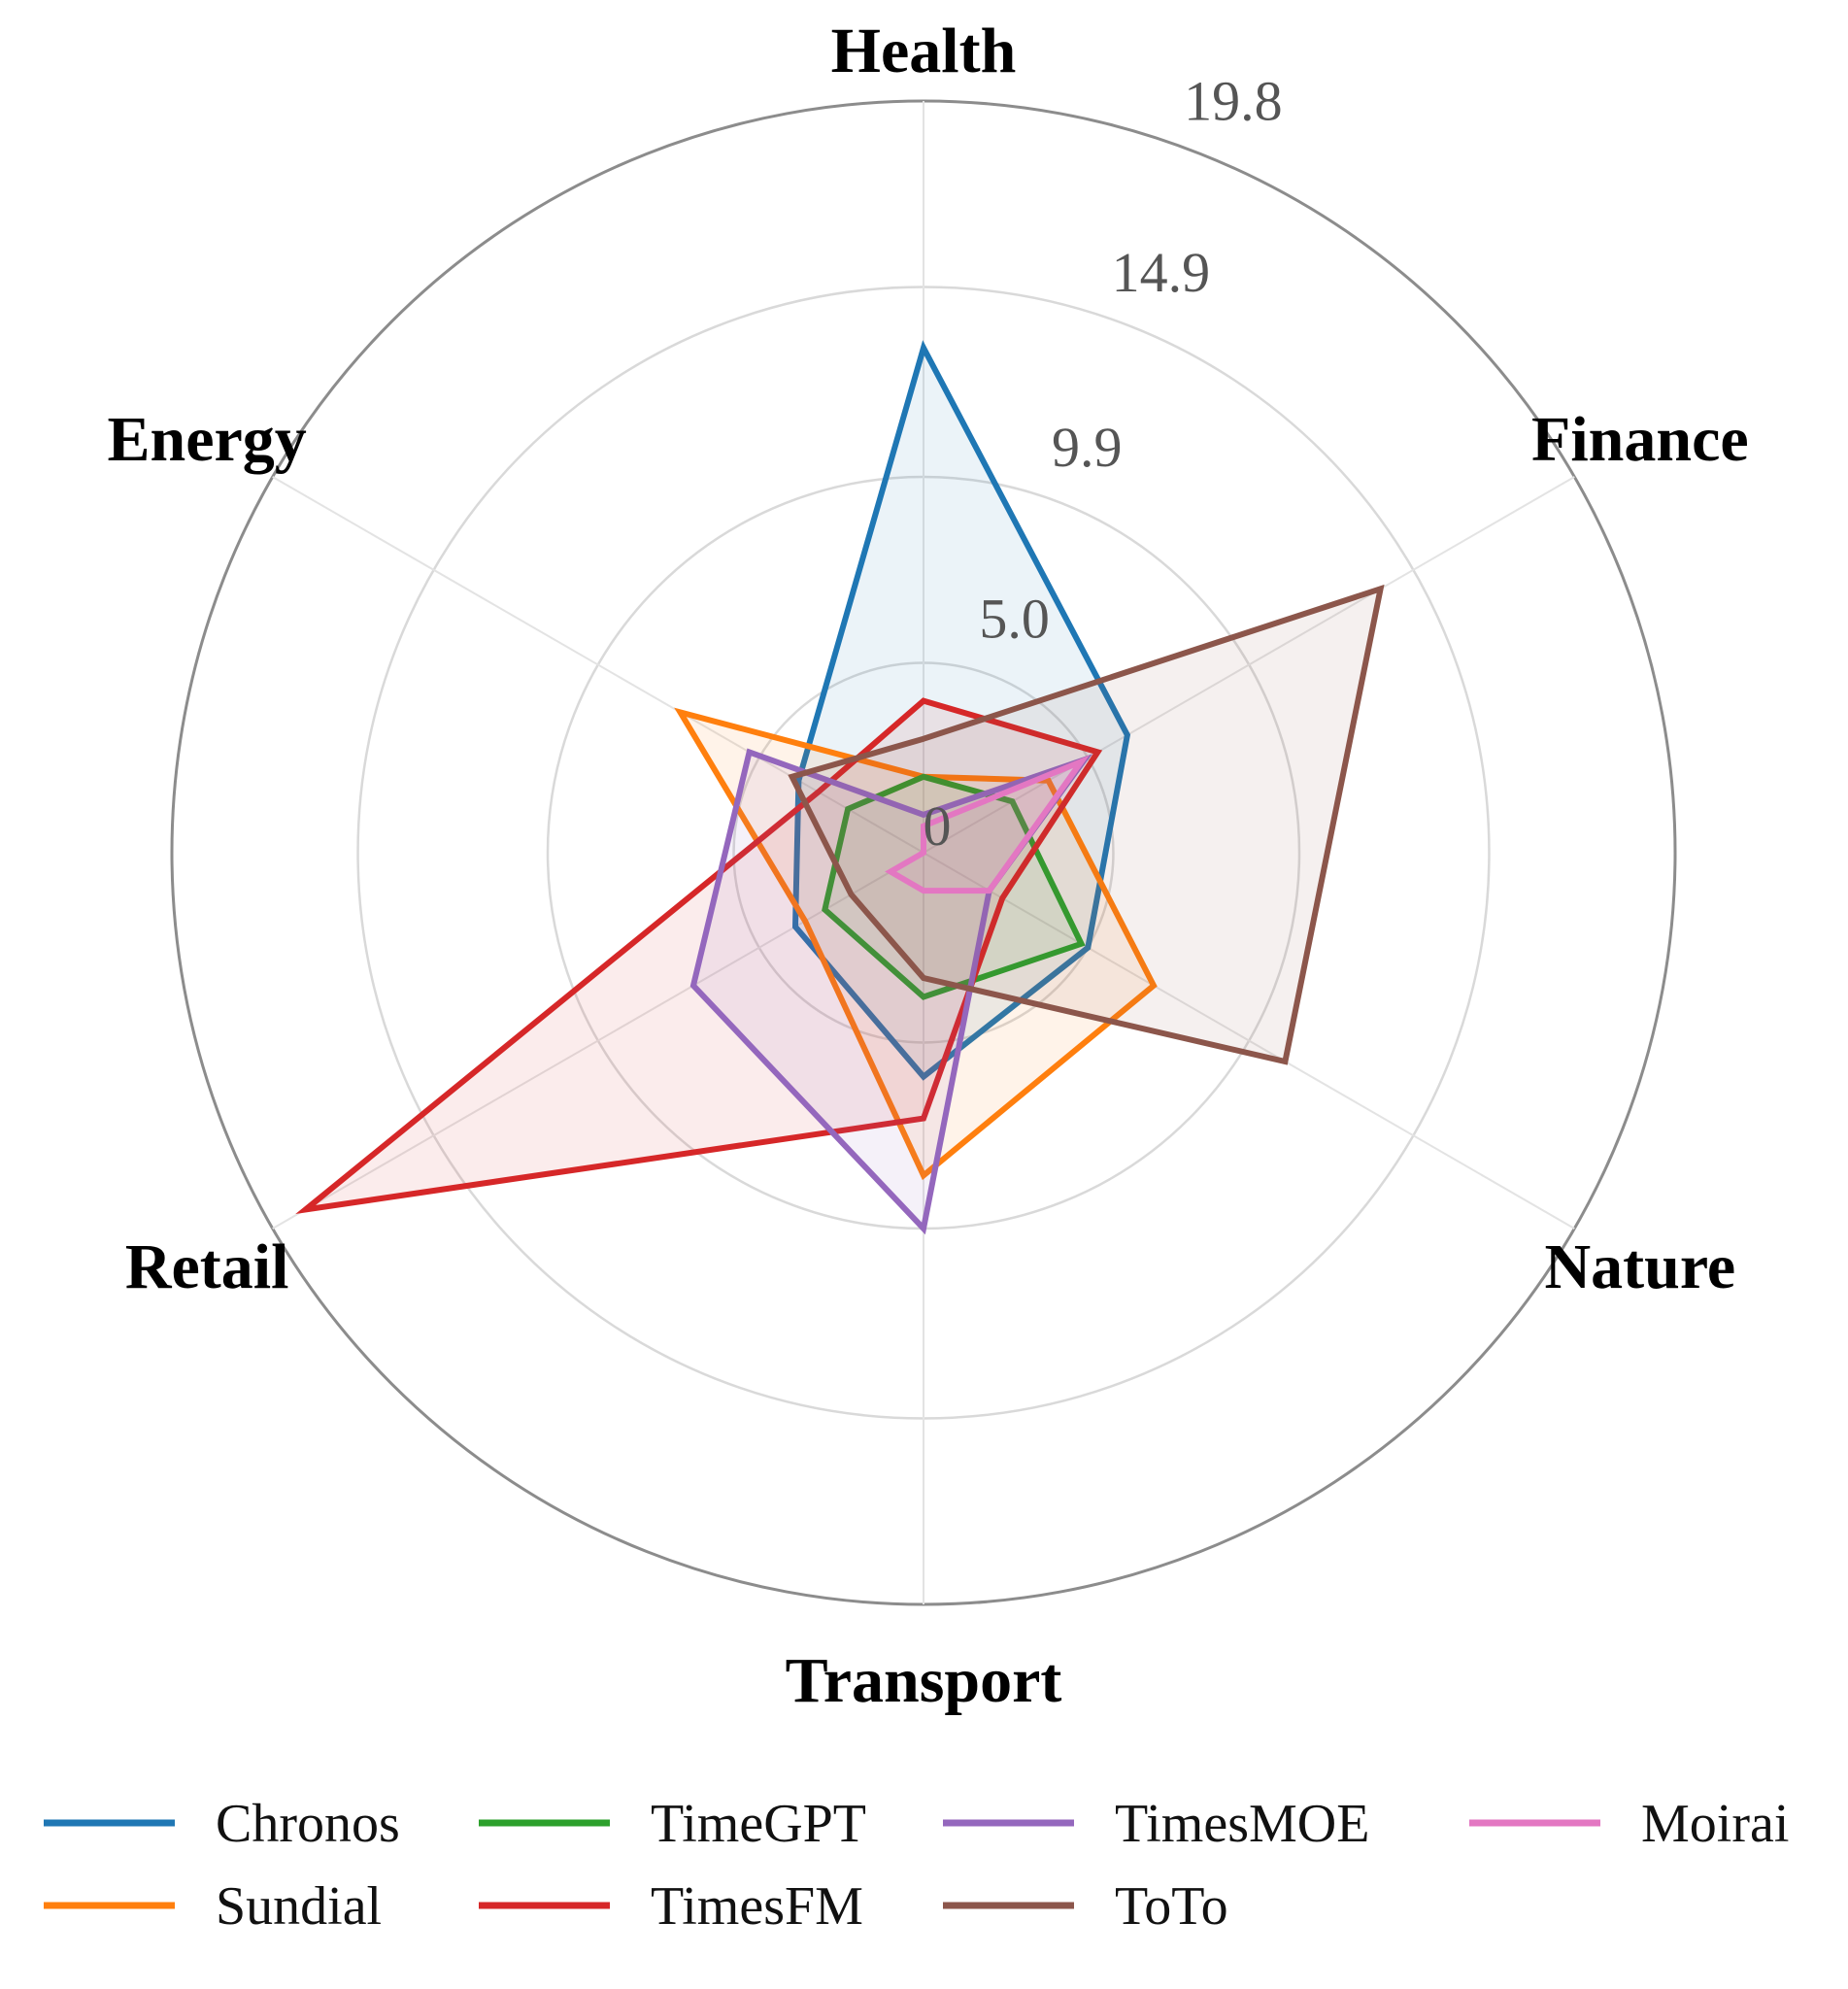  Describe the element at coordinates (1161, 272) in the screenshot. I see `r-tick-label: 14.9` at that location.